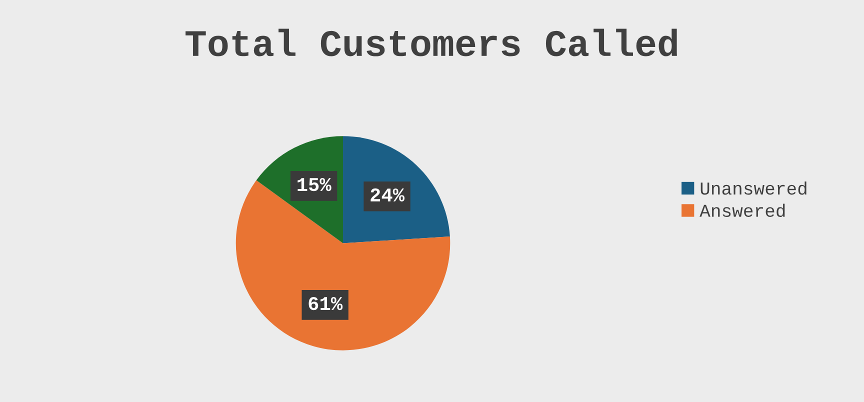  I want to click on legend-label: Answered, so click(742, 211).